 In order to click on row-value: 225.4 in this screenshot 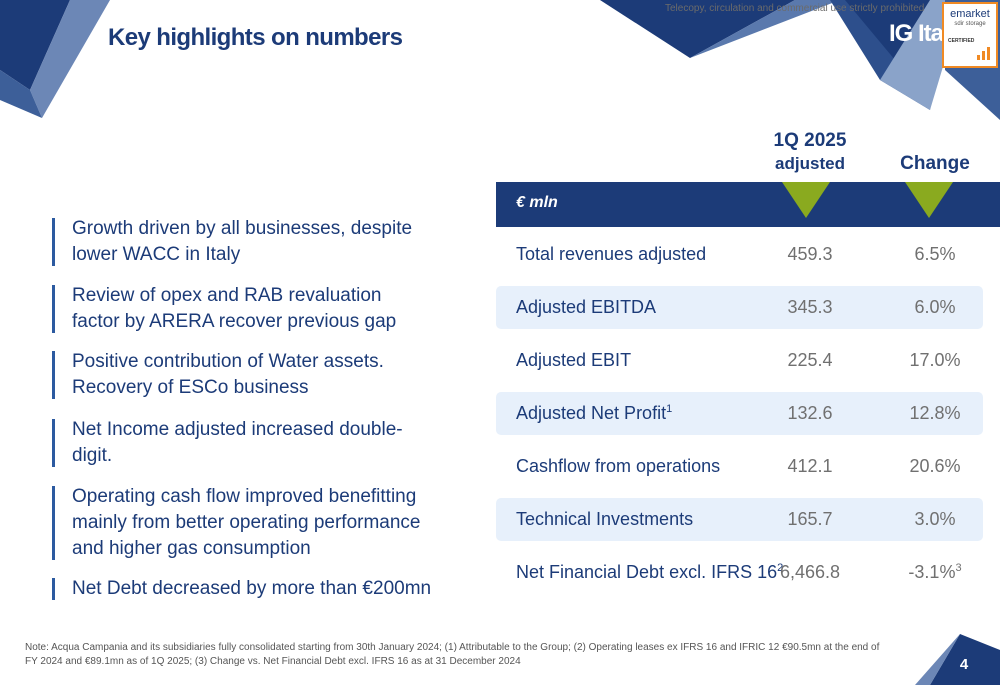, I will do `click(810, 360)`.